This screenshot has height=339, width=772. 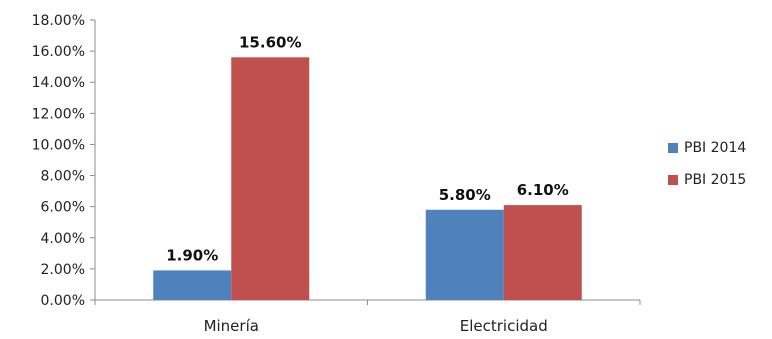 What do you see at coordinates (542, 252) in the screenshot?
I see `bar-pbi-2015-electricidad` at bounding box center [542, 252].